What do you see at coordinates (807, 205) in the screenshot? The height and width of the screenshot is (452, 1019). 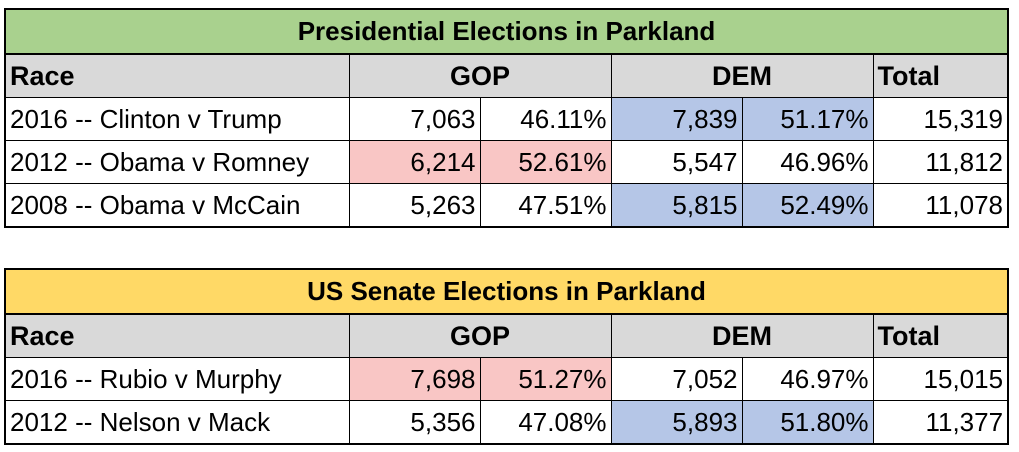 I see `dem-pct-cell: 52.49%` at bounding box center [807, 205].